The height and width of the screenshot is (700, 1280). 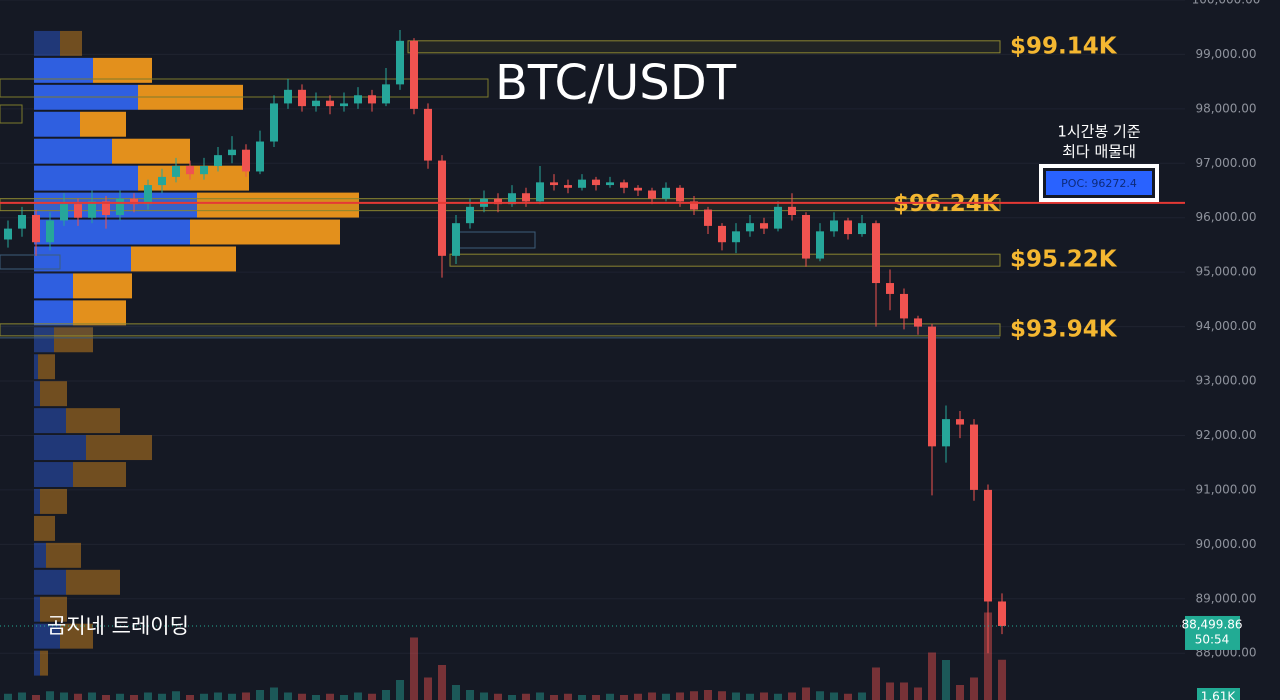 What do you see at coordinates (1064, 329) in the screenshot?
I see `level-label: $93.94K` at bounding box center [1064, 329].